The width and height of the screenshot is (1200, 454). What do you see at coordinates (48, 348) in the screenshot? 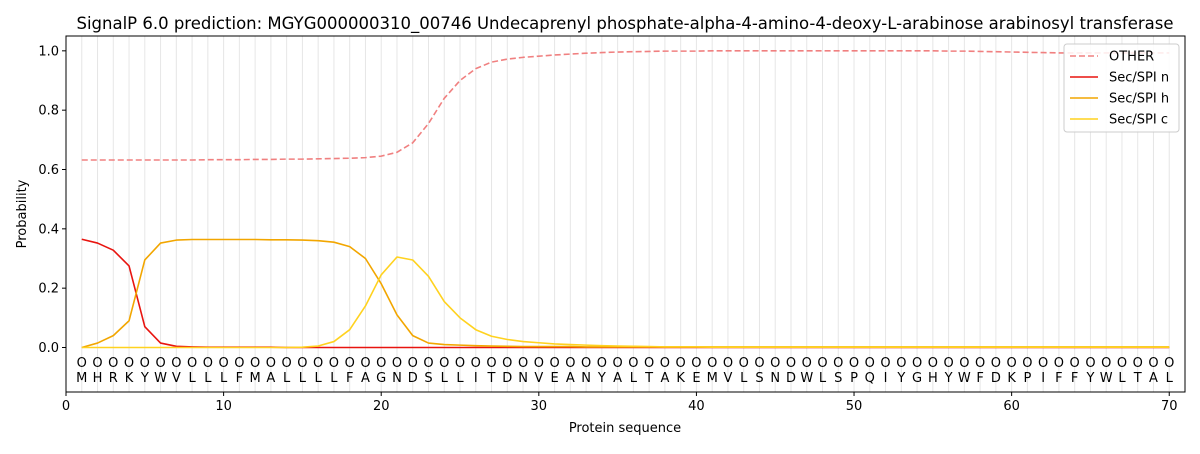
I see `y-tick-label: 0.0` at bounding box center [48, 348].